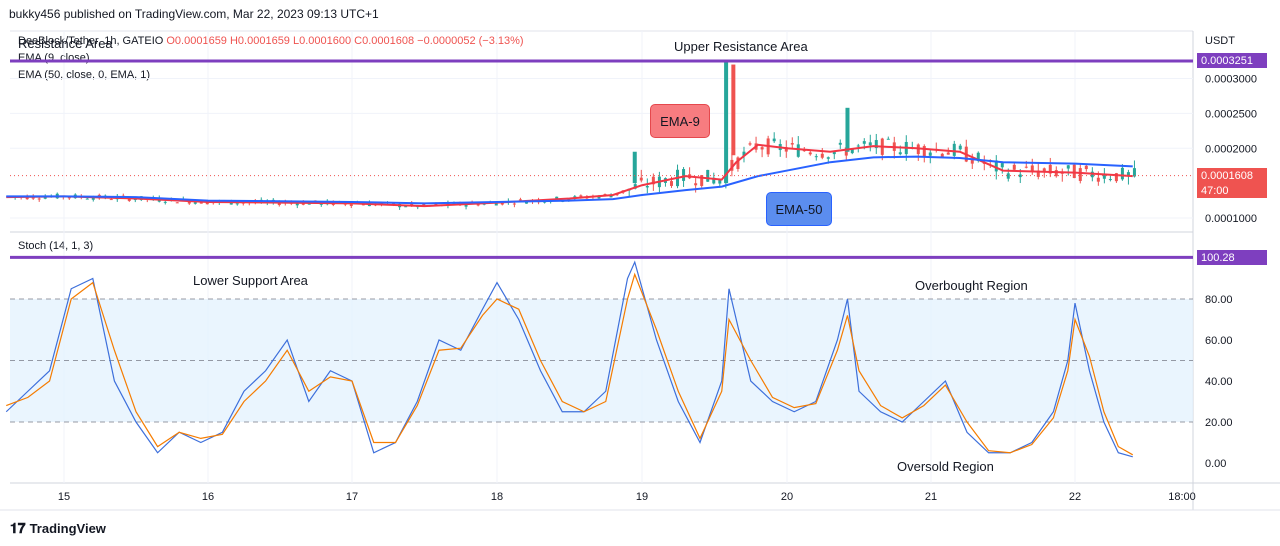 Image resolution: width=1280 pixels, height=546 pixels. What do you see at coordinates (1231, 114) in the screenshot?
I see `price-tick-label: 0.0002500` at bounding box center [1231, 114].